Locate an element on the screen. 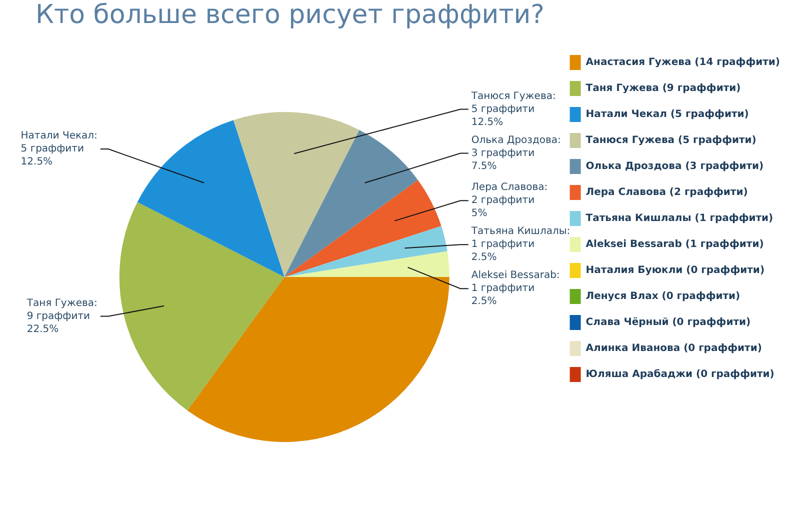 The image size is (800, 520). chart-title: Кто больше всего рисует граффити? is located at coordinates (290, 16).